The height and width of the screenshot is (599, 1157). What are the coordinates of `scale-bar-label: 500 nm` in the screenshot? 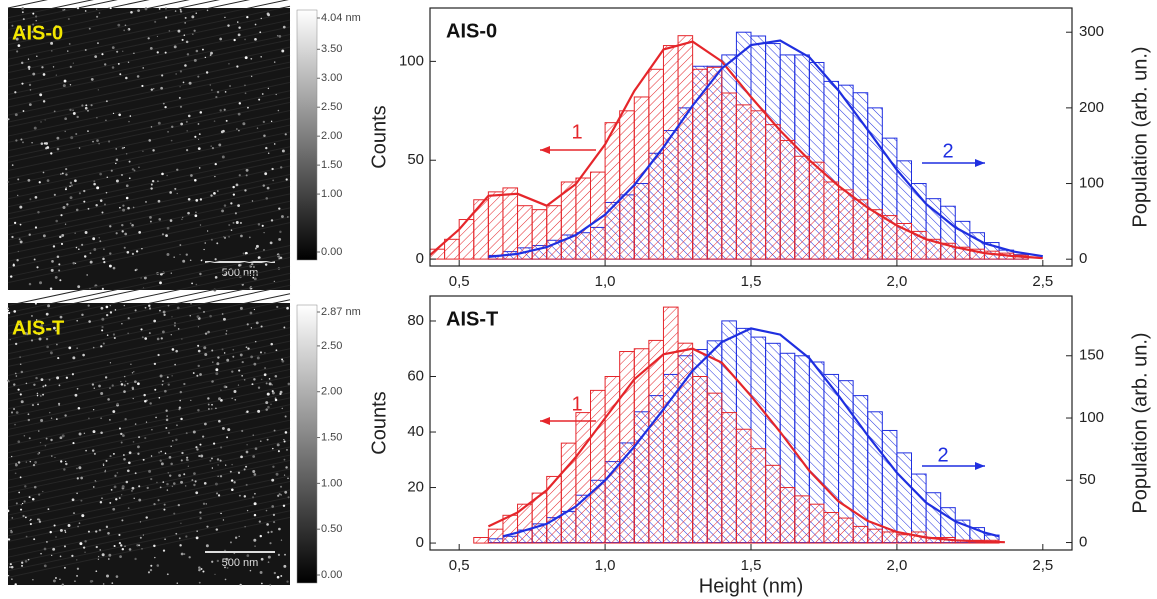 It's located at (240, 563).